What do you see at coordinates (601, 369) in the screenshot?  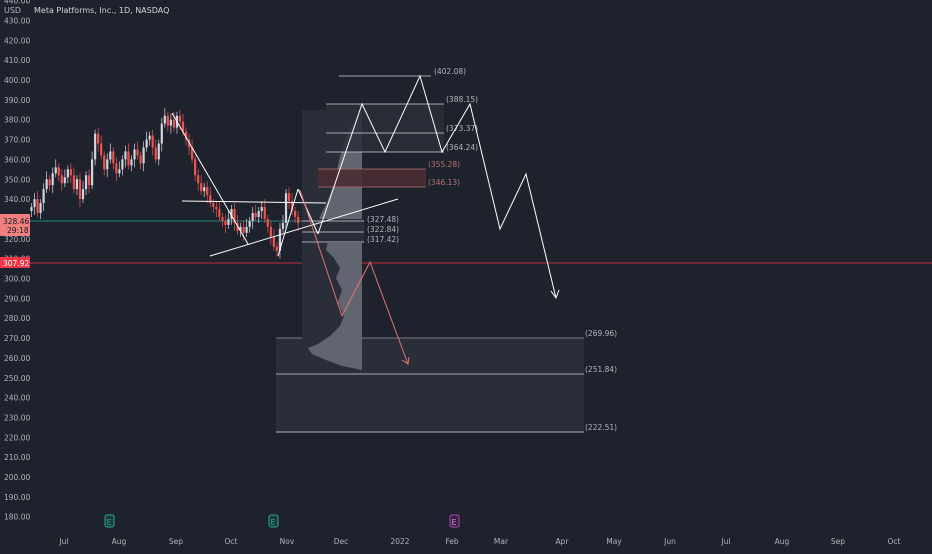 I see `label-251: (251.84)` at bounding box center [601, 369].